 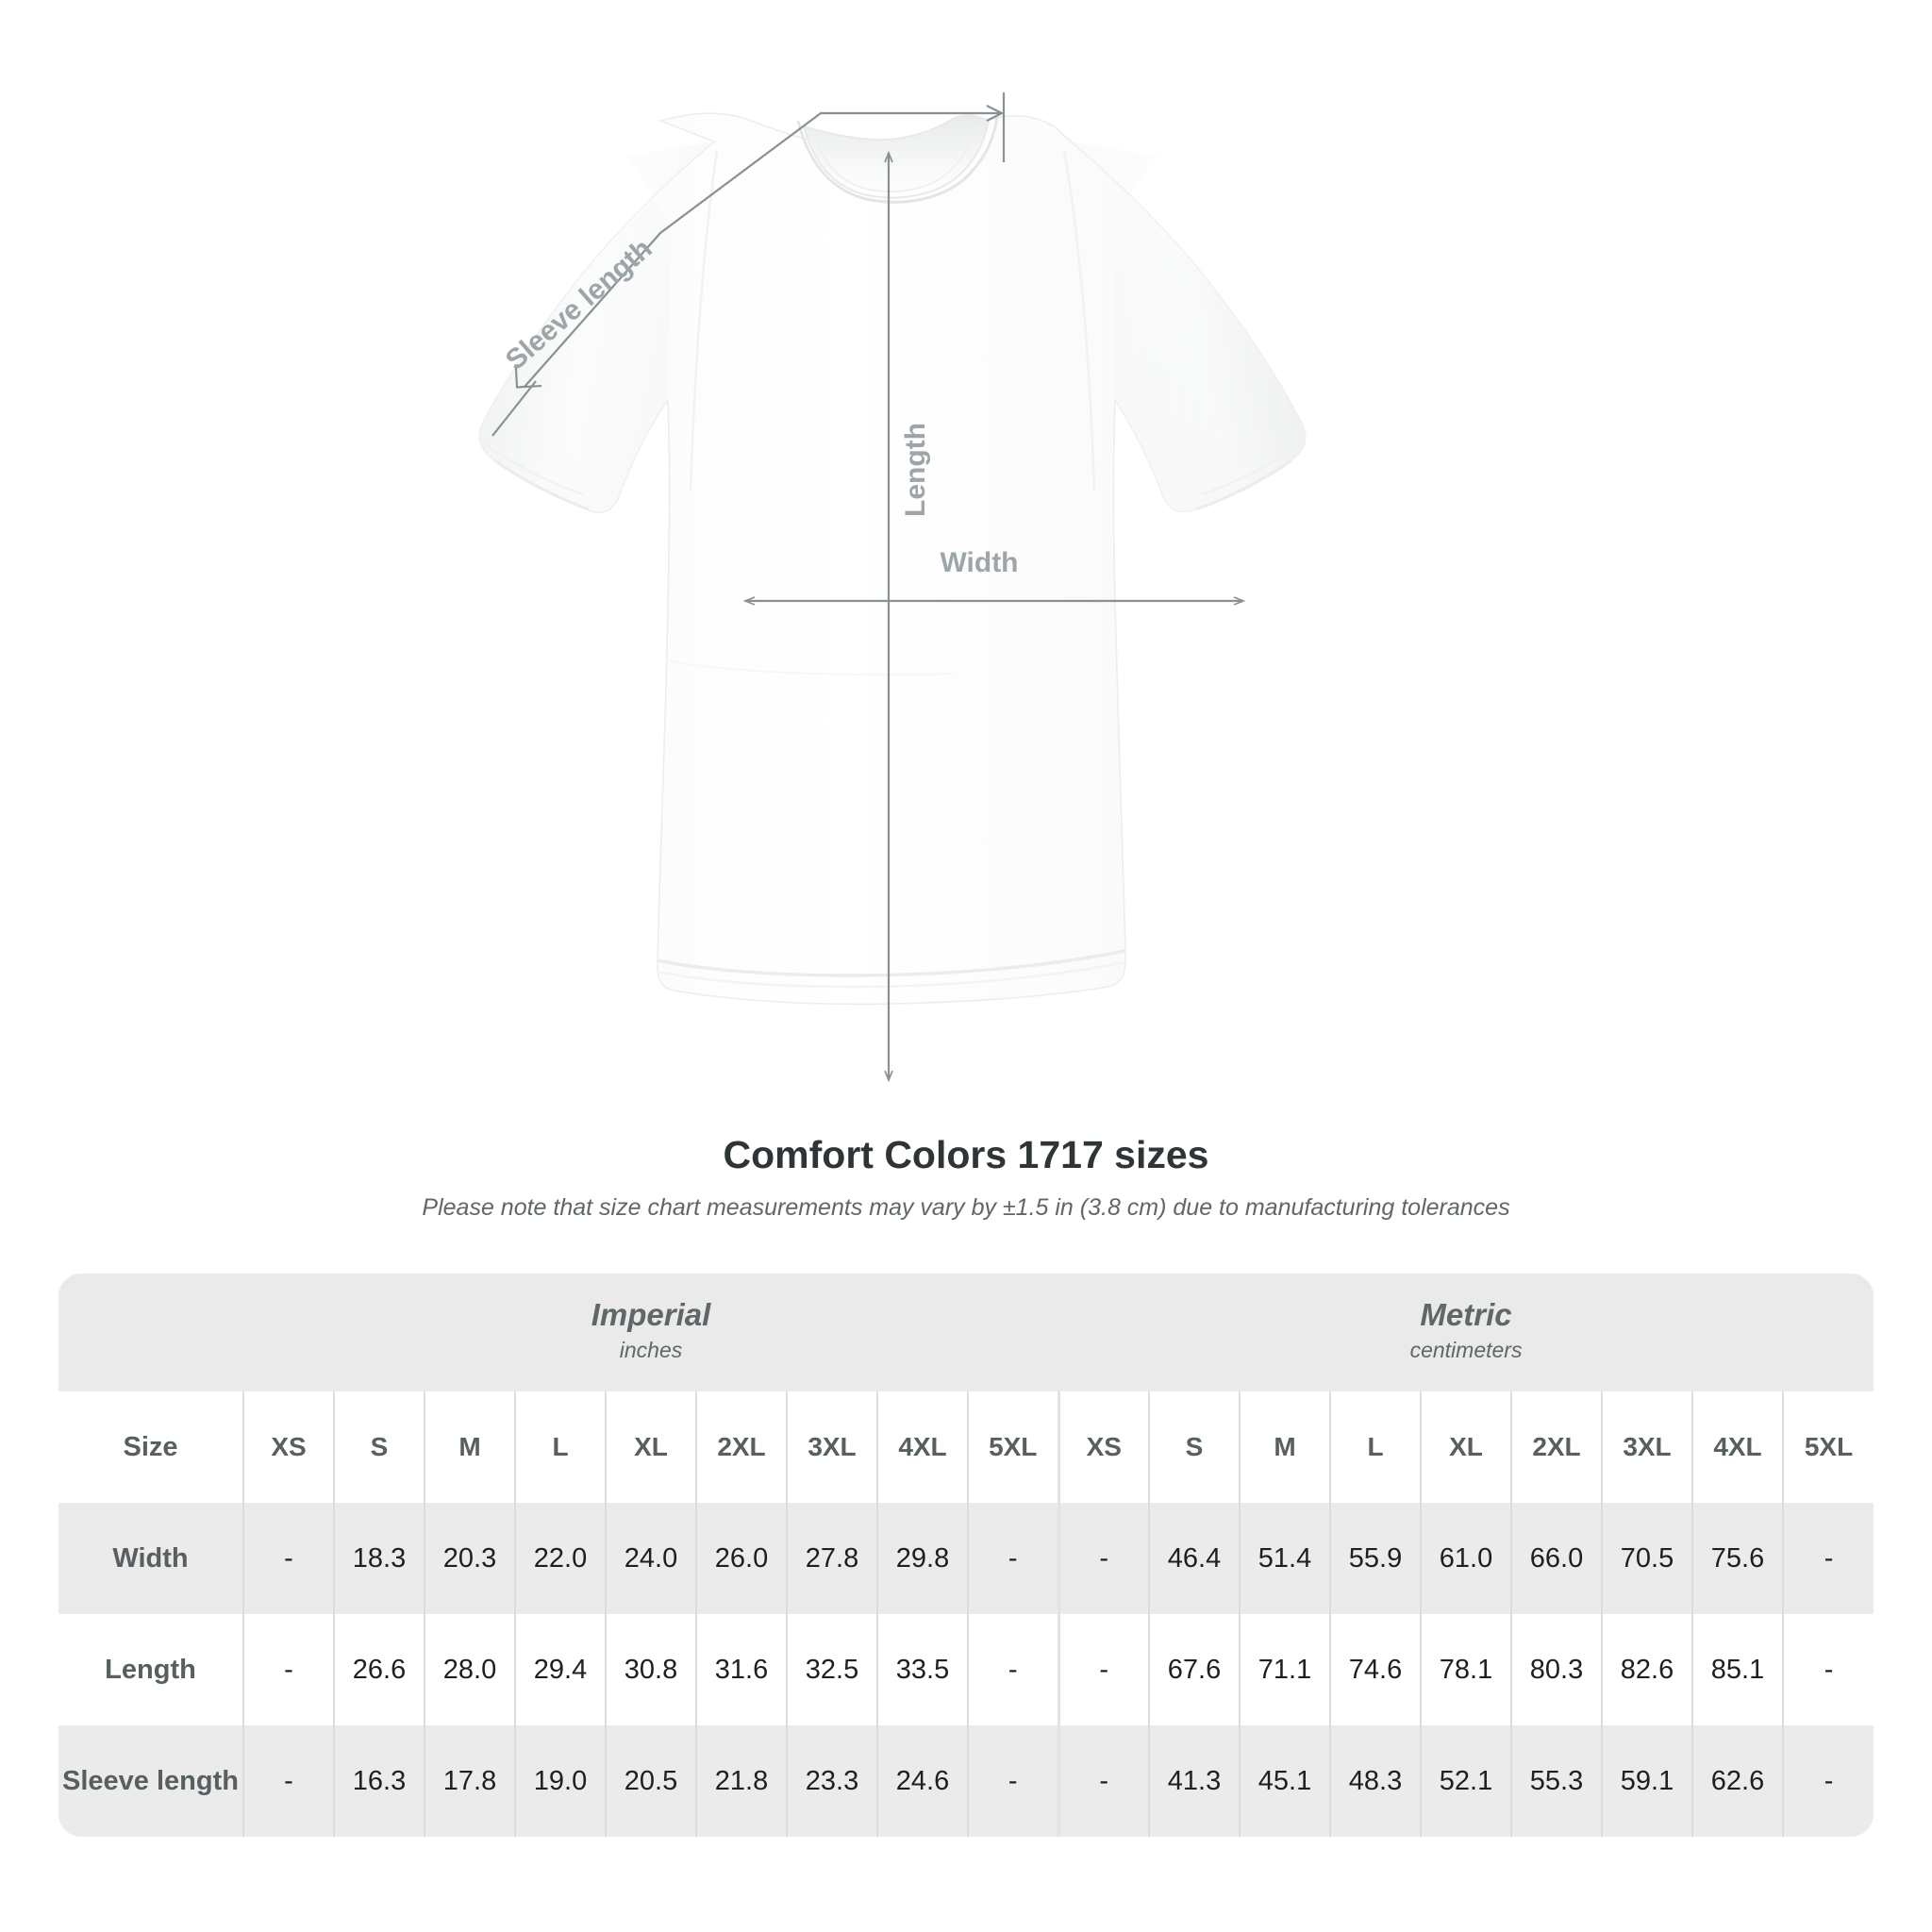 I want to click on table-cell: 33.5, so click(x=922, y=1670).